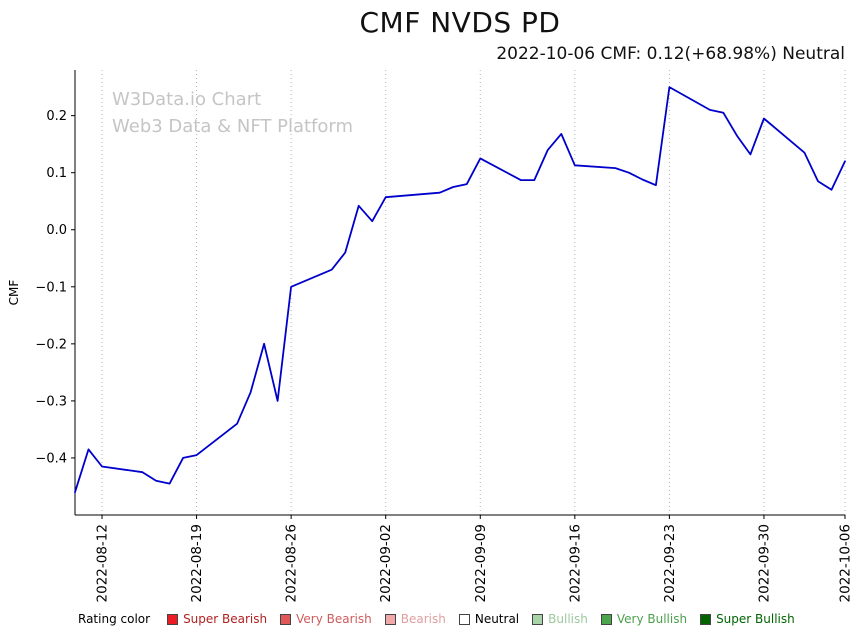 The image size is (867, 641). I want to click on y-tick-label: −0.4, so click(51, 458).